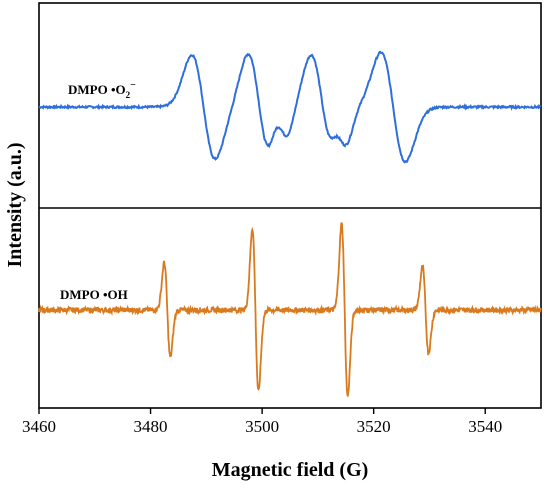 This screenshot has width=550, height=488. What do you see at coordinates (485, 426) in the screenshot?
I see `x-tick-label: 3540` at bounding box center [485, 426].